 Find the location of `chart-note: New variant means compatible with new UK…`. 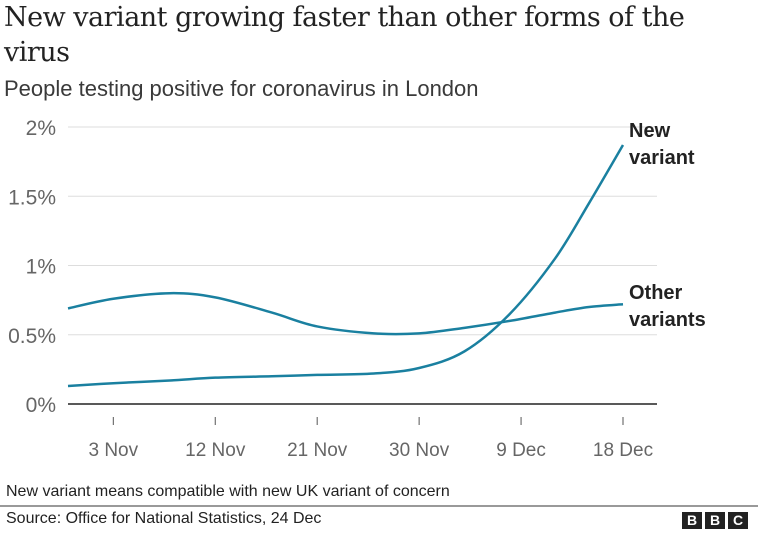

chart-note: New variant means compatible with new UK… is located at coordinates (228, 491).